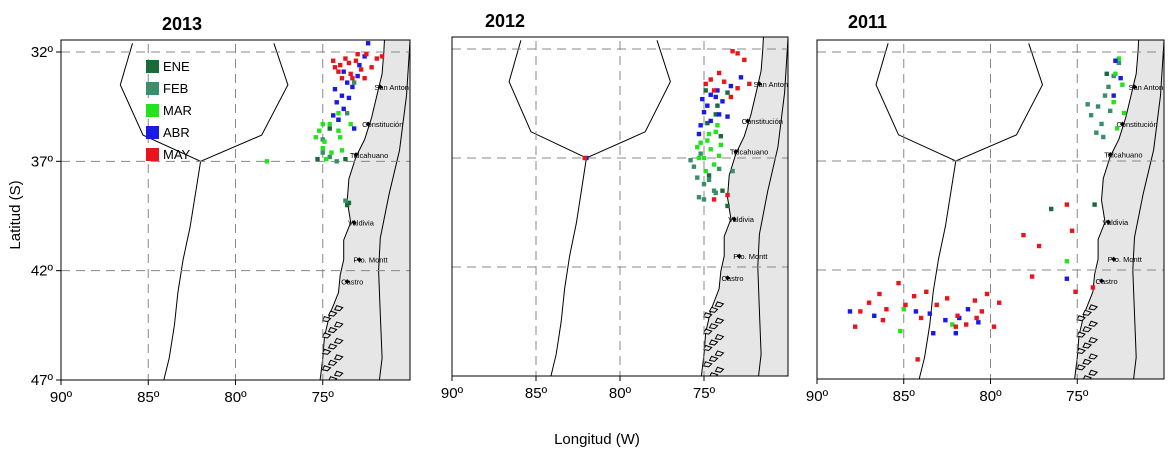  What do you see at coordinates (733, 278) in the screenshot?
I see `town-label: Castro` at bounding box center [733, 278].